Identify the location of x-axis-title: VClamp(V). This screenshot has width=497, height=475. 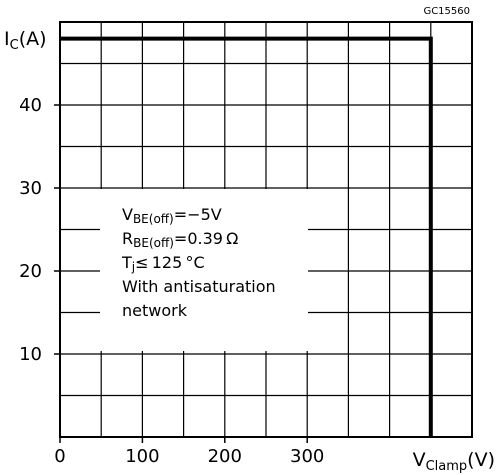
(454, 461).